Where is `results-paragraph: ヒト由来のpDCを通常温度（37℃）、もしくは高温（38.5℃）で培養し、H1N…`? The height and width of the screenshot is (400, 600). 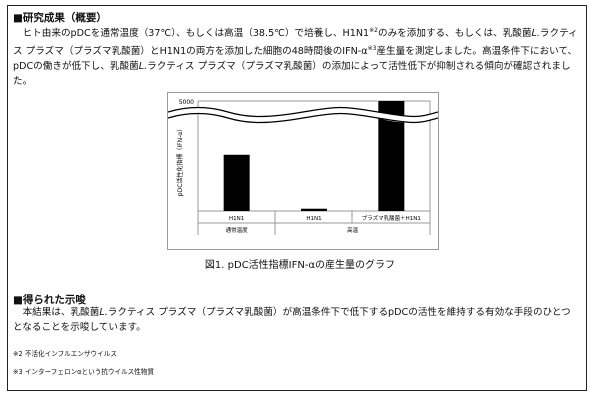
results-paragraph: ヒト由来のpDCを通常温度（37℃）、もしくは高温（38.5℃）で培養し、H1N… is located at coordinates (295, 57).